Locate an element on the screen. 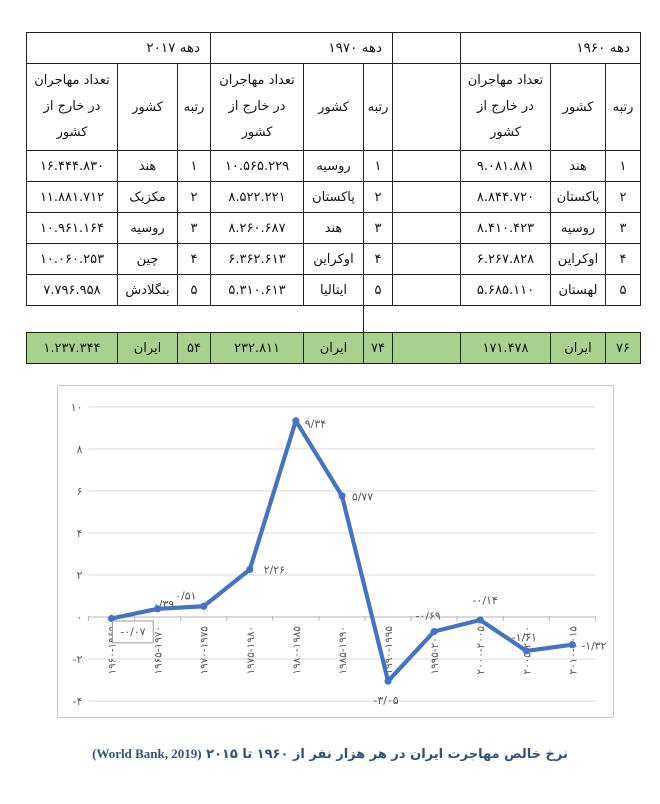 The image size is (660, 804). decade-1960-header: دهه ۱۹۶۰ is located at coordinates (550, 48).